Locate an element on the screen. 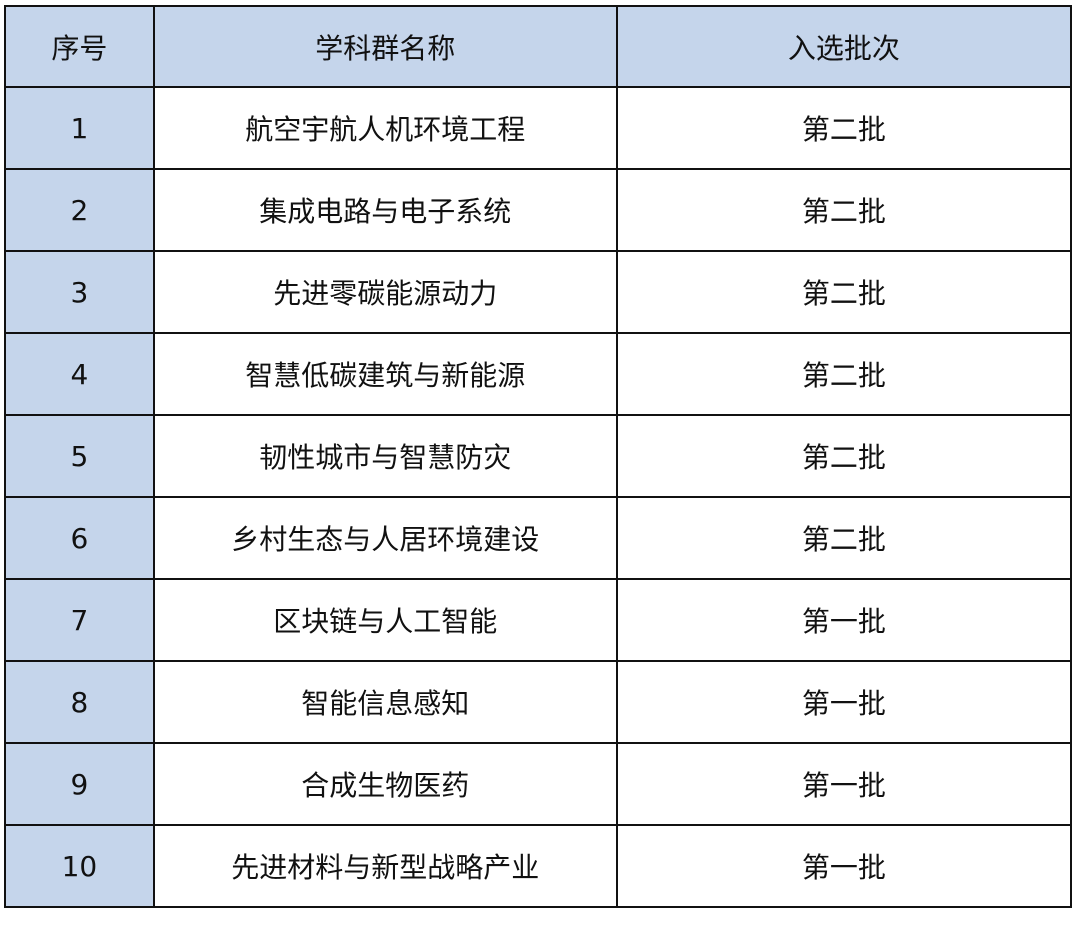 Image resolution: width=1080 pixels, height=935 pixels. header-batch: 入选批次 is located at coordinates (844, 46).